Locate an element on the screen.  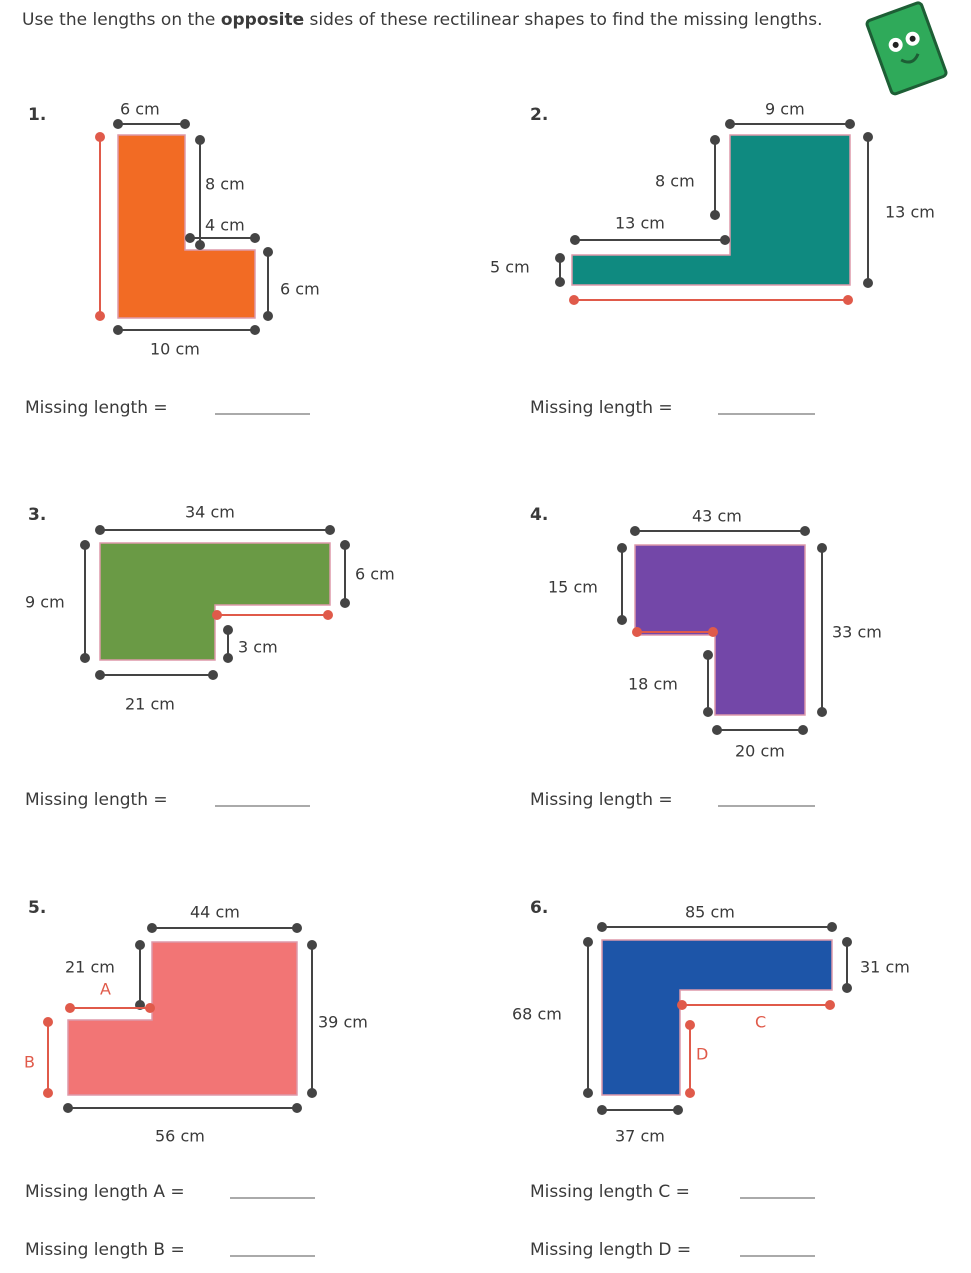
dimension-label: 15 cm is located at coordinates (573, 587).